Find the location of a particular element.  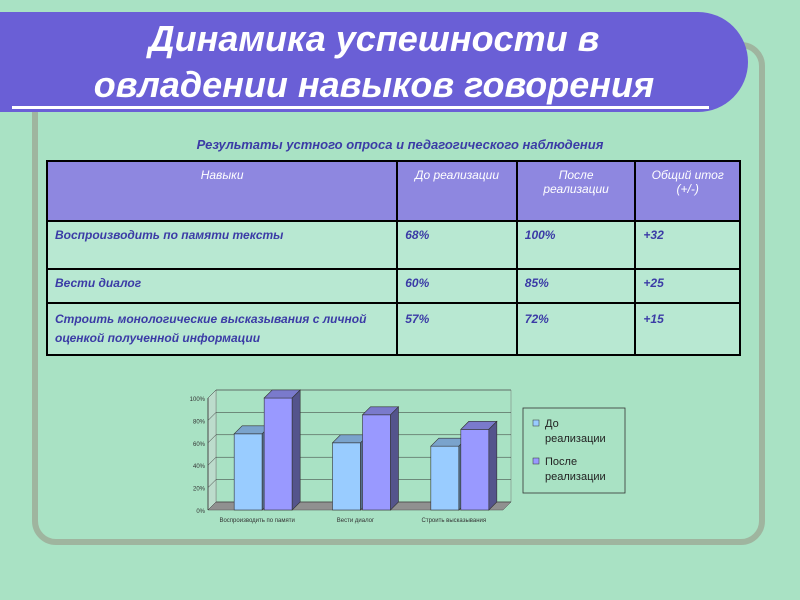

cell-after: 100% is located at coordinates (576, 245).